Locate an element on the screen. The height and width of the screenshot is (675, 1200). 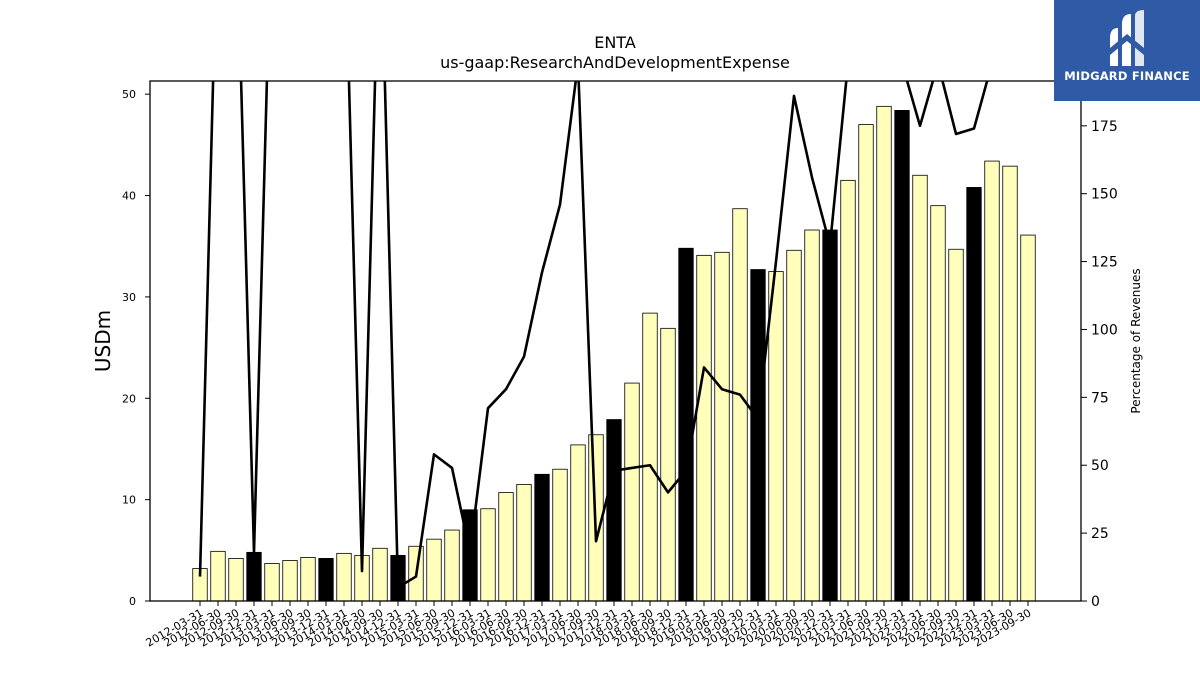
midgard-logo-icon is located at coordinates (1127, 38).